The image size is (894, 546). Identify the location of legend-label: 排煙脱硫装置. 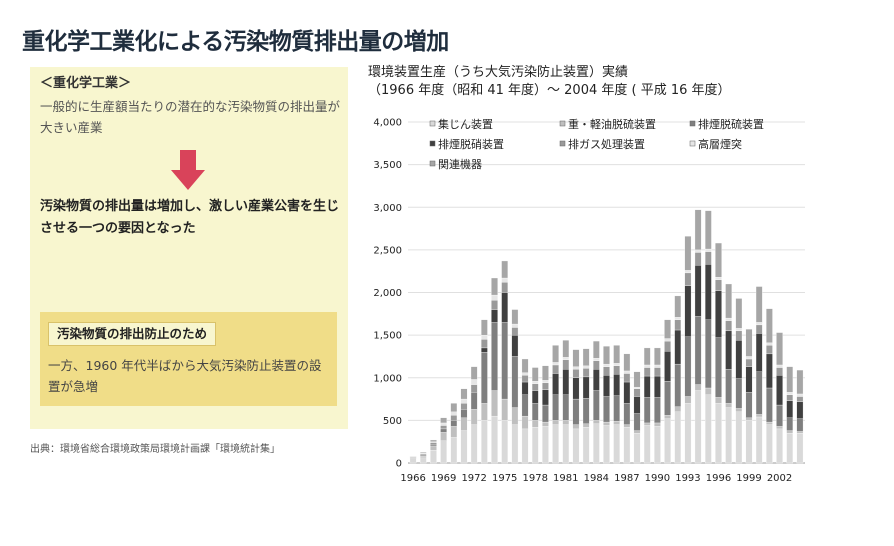
(731, 124).